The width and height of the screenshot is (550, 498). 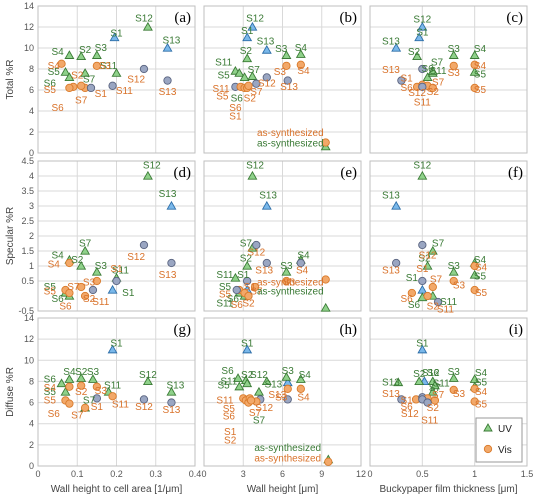 What do you see at coordinates (248, 304) in the screenshot?
I see `point-label: S2` at bounding box center [248, 304].